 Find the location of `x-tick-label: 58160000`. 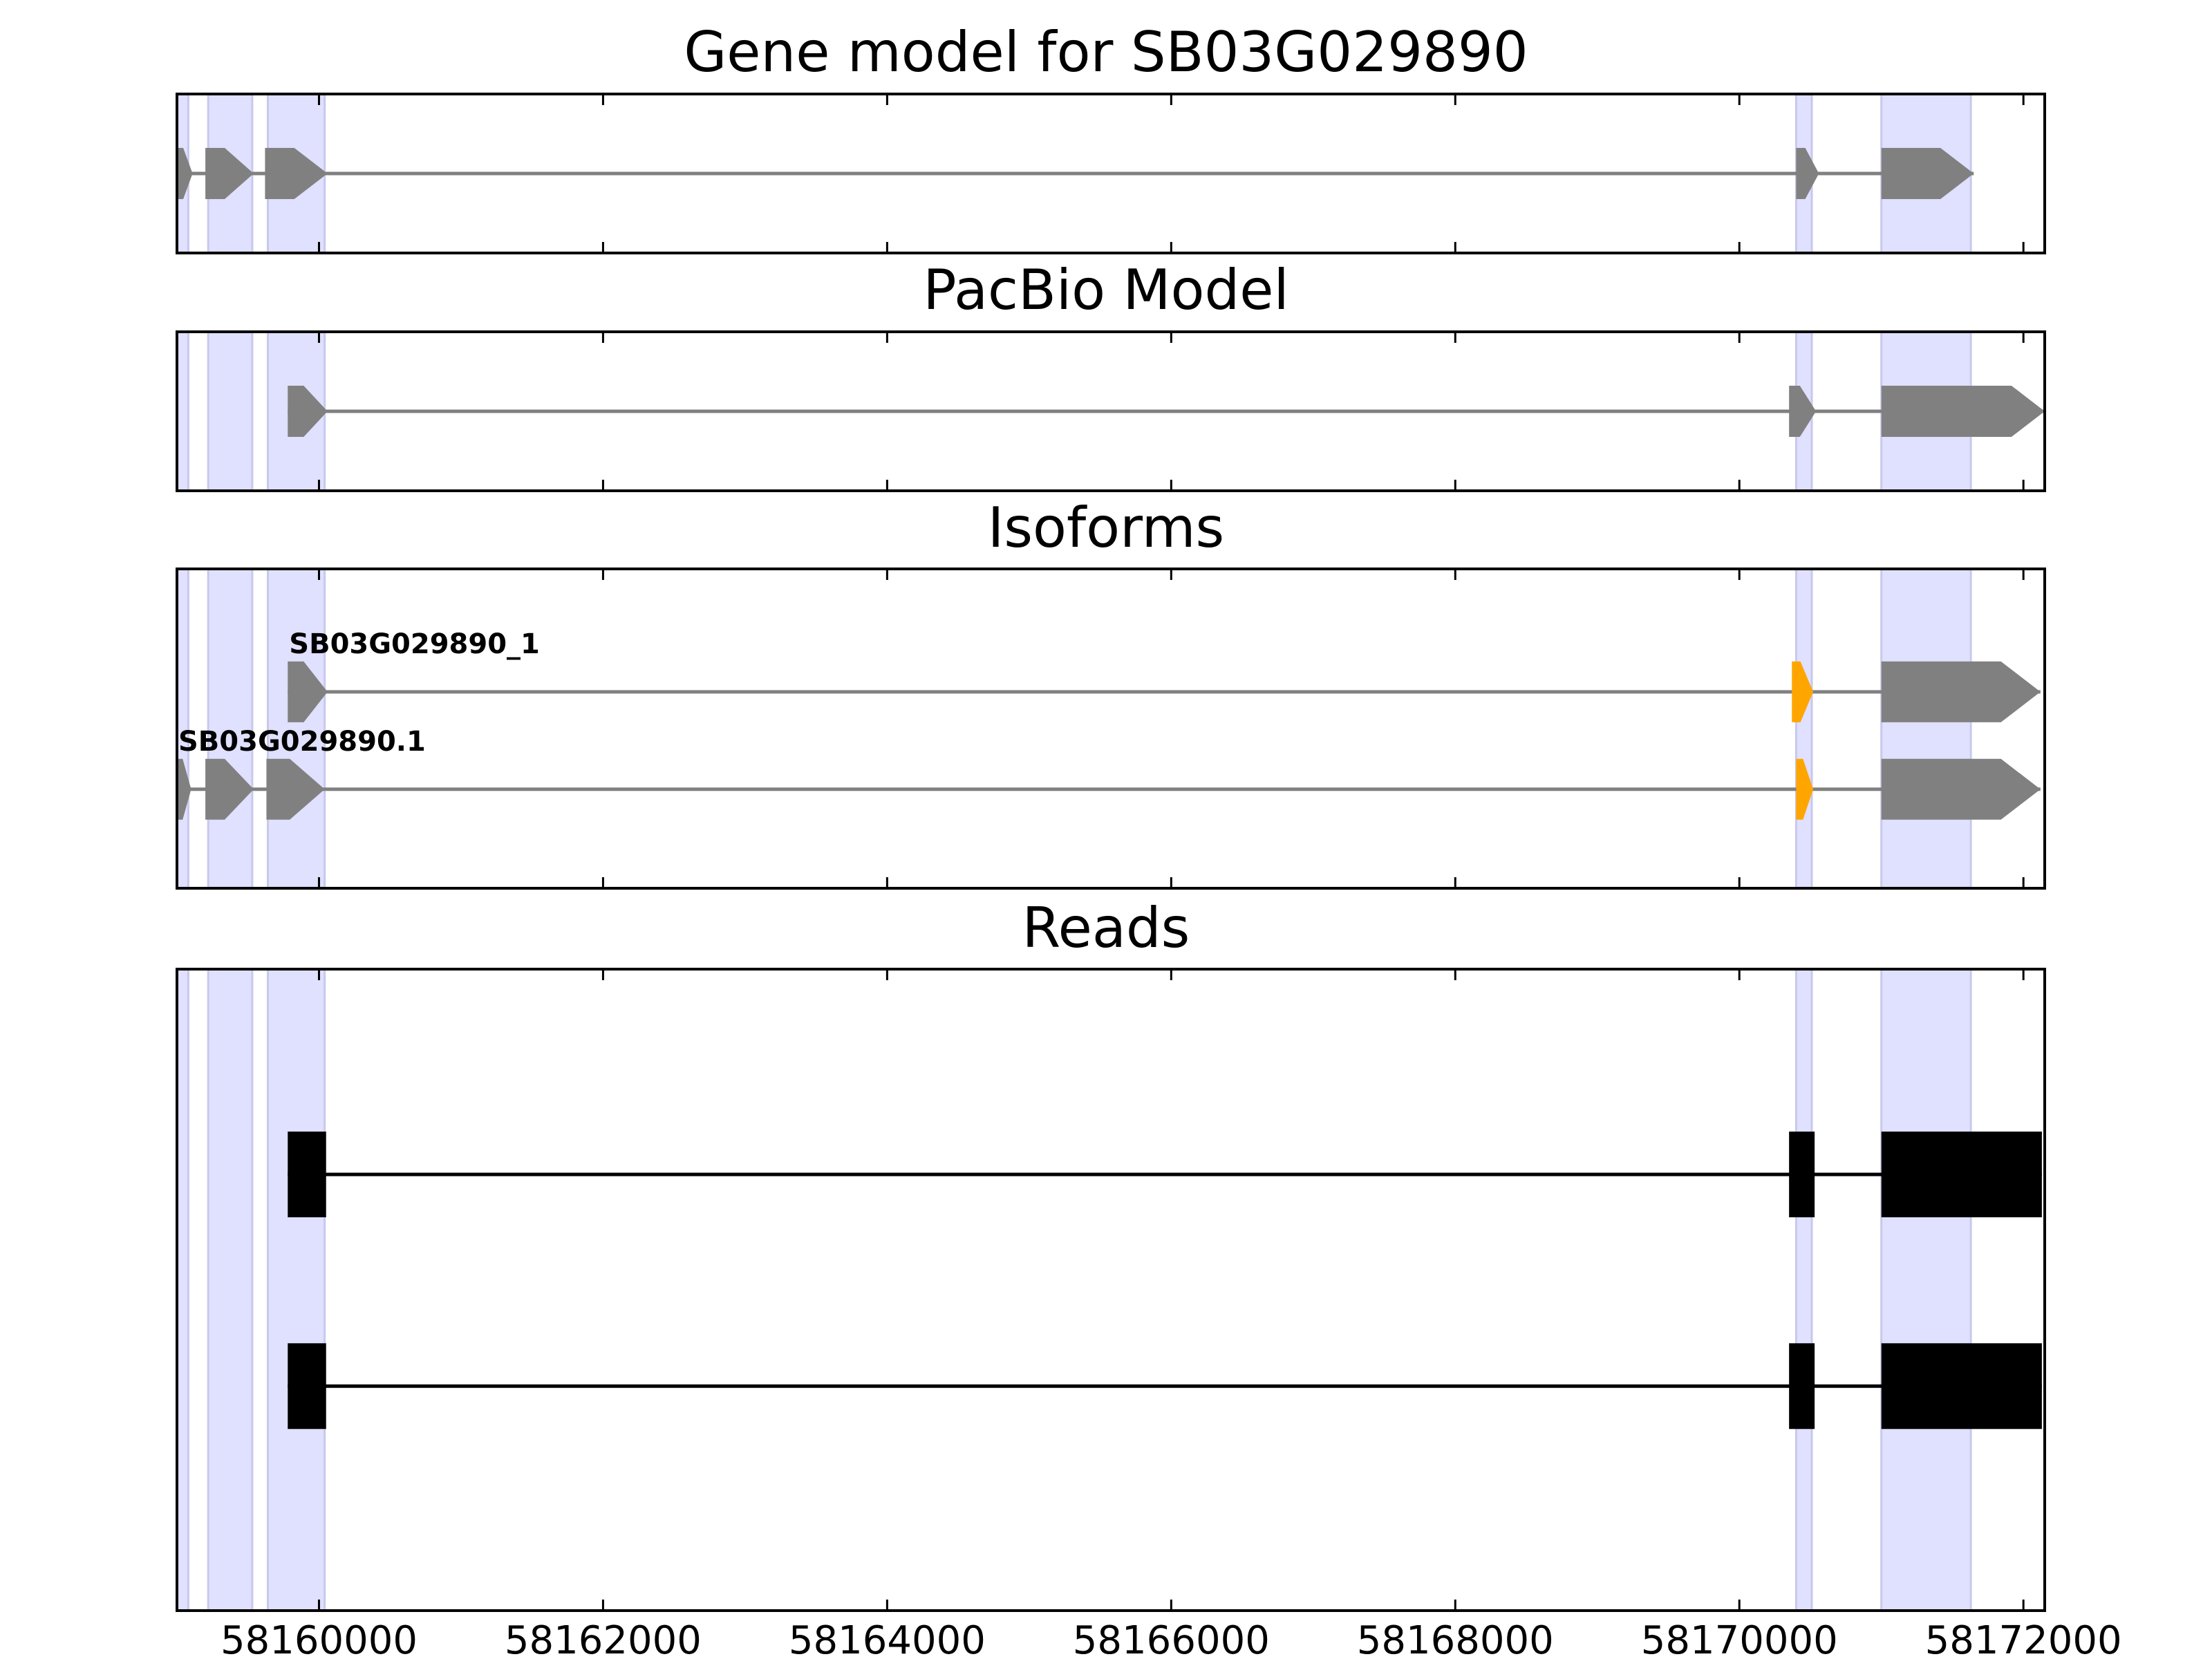

x-tick-label: 58160000 is located at coordinates (320, 1638).